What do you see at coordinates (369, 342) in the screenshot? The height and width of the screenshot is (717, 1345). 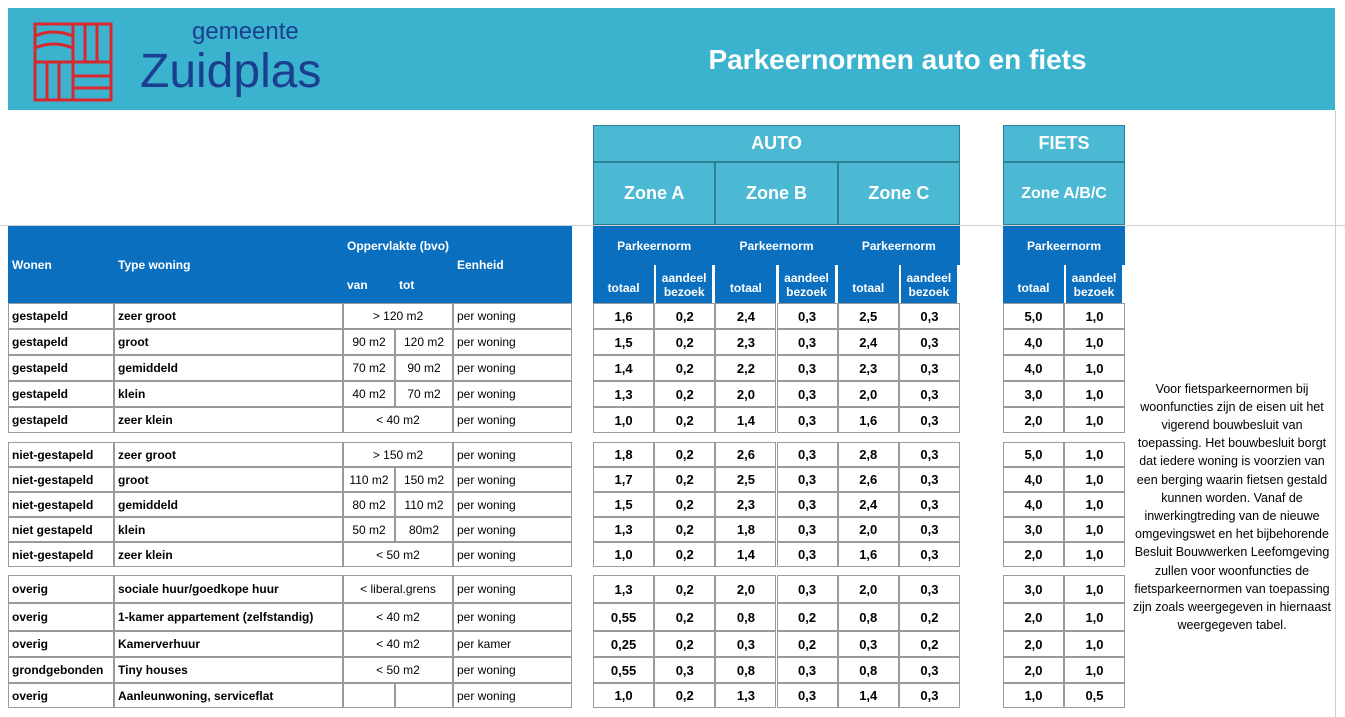 I see `van-cell: 90 m2` at bounding box center [369, 342].